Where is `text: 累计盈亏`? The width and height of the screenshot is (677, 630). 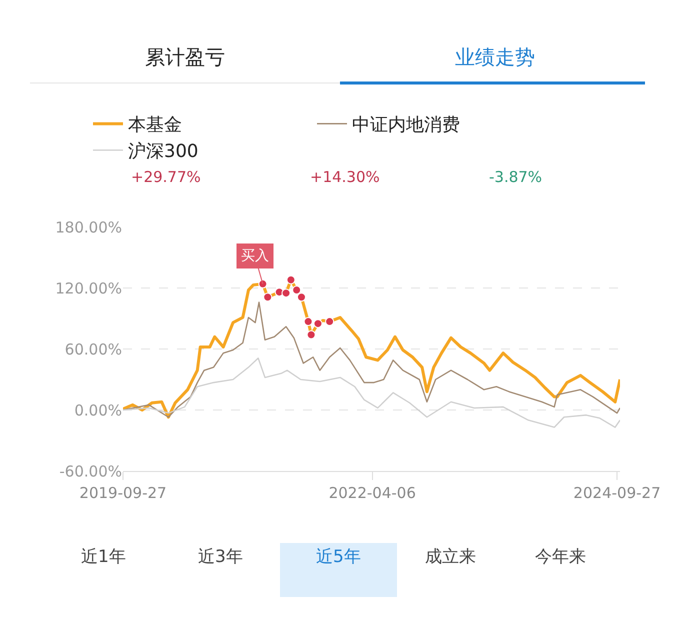
text: 累计盈亏 is located at coordinates (185, 57).